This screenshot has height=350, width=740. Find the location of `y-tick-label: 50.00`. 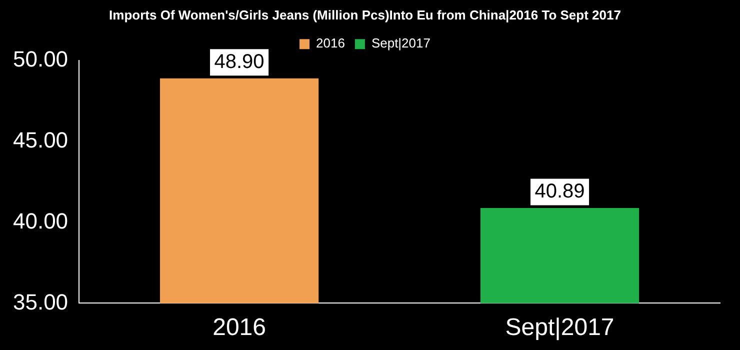

y-tick-label: 50.00 is located at coordinates (40, 59).